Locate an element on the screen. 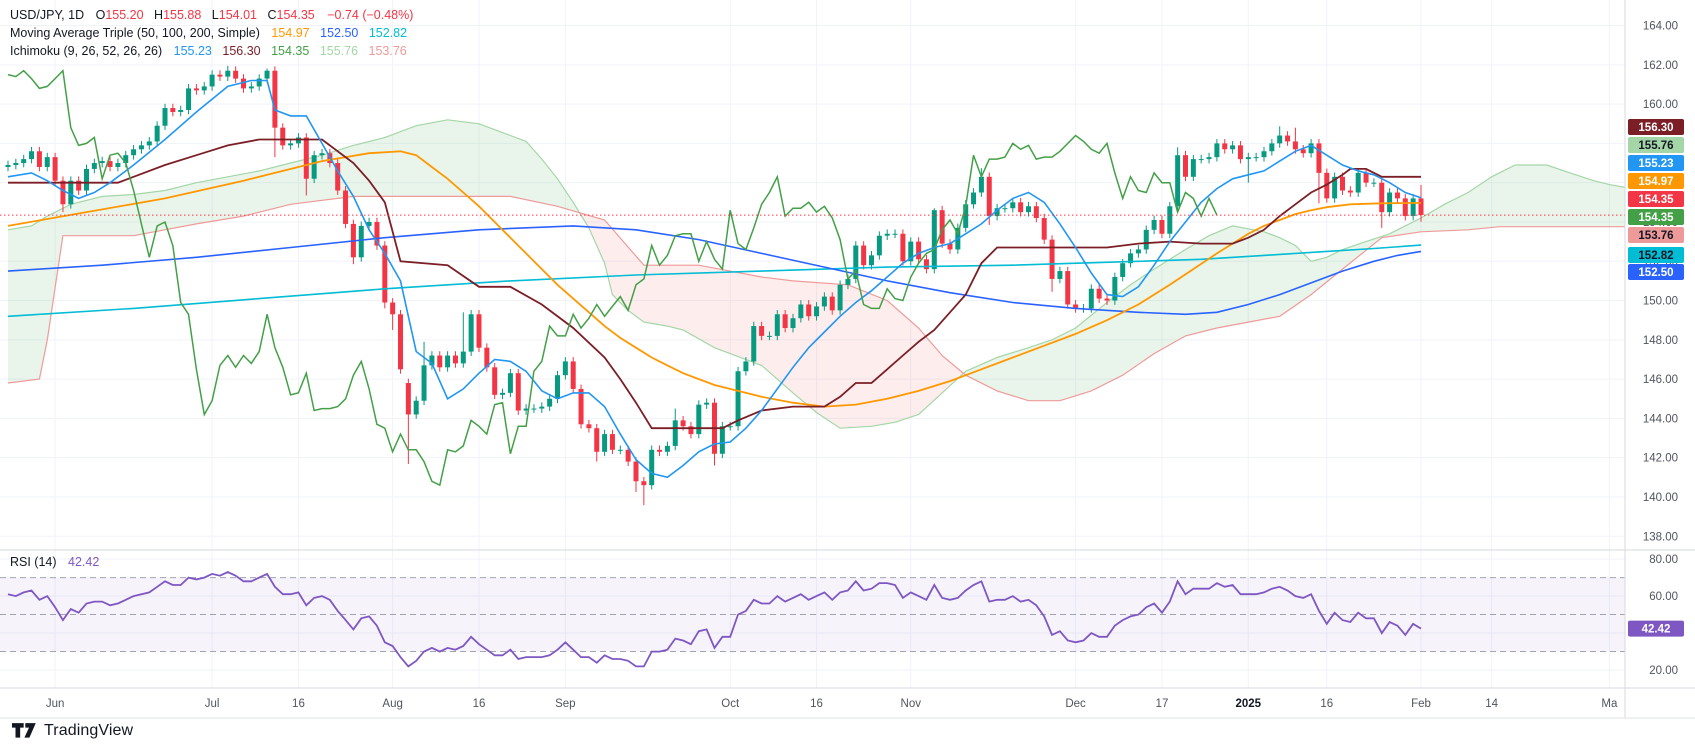 The image size is (1695, 752). ohlc-open: O155.20 is located at coordinates (119, 15).